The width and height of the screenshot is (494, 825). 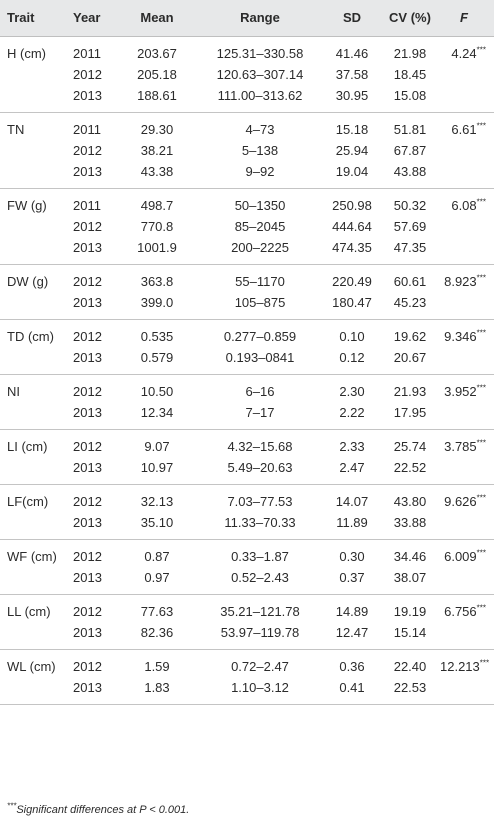 I want to click on mean-cell: 0.87, so click(x=157, y=556).